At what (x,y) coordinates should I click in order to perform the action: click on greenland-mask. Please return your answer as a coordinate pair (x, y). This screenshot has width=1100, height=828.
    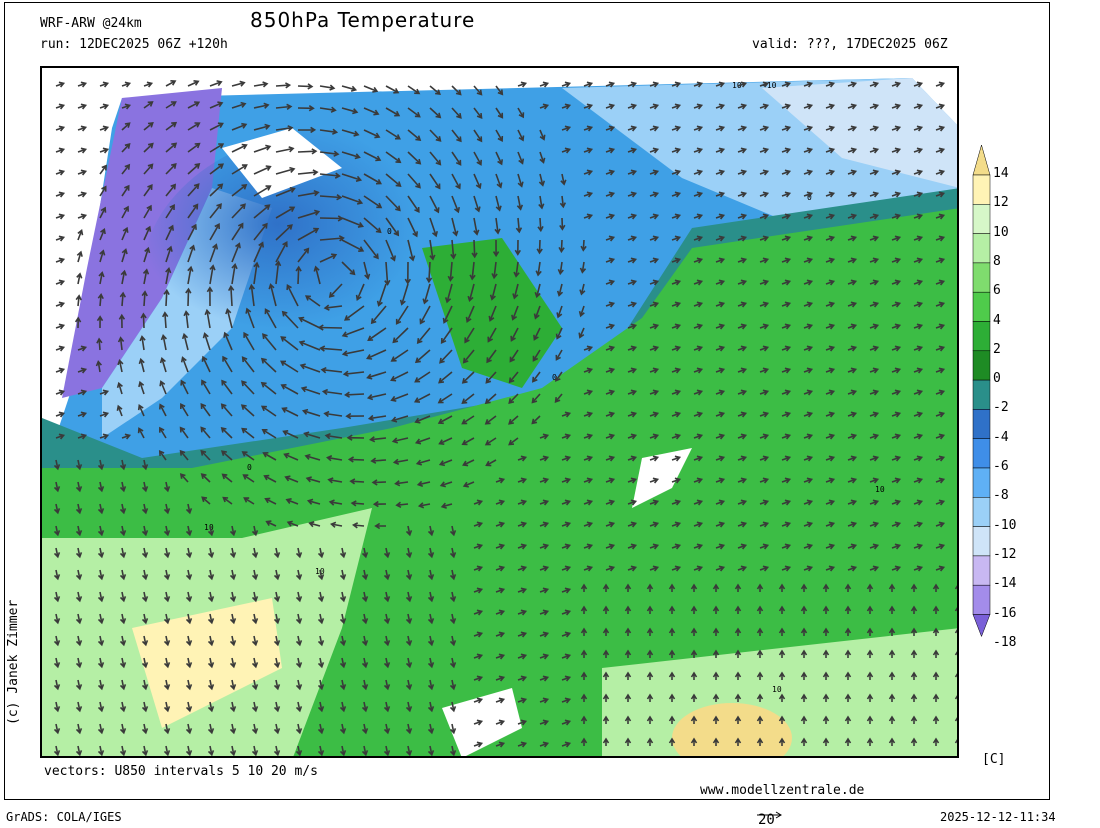
    Looking at the image, I should click on (282, 163).